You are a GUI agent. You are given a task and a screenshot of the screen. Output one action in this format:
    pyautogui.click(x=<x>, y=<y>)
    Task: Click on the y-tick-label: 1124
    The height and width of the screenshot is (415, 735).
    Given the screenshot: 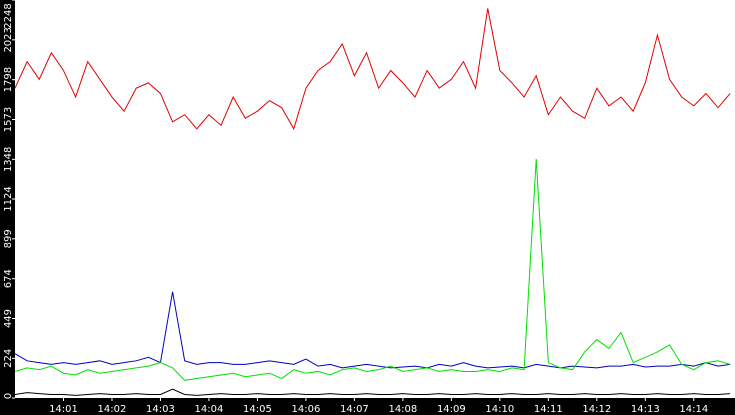 What is the action you would take?
    pyautogui.click(x=8, y=198)
    